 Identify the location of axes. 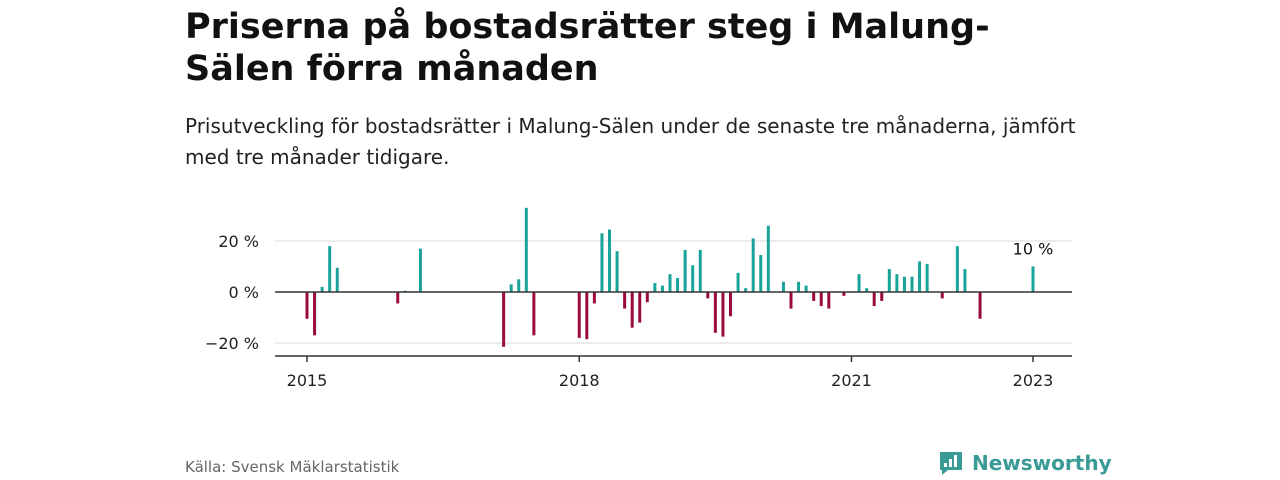
(673, 324).